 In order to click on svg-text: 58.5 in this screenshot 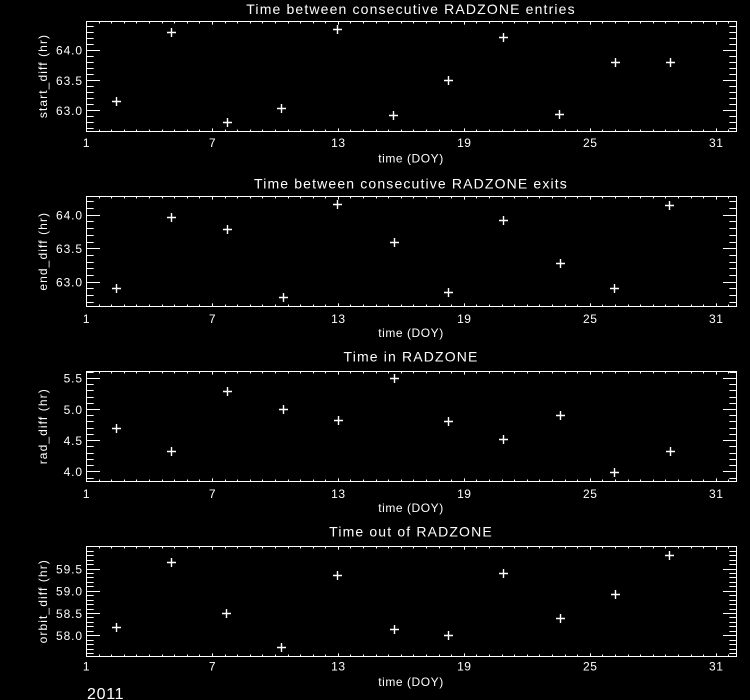, I will do `click(69, 614)`.